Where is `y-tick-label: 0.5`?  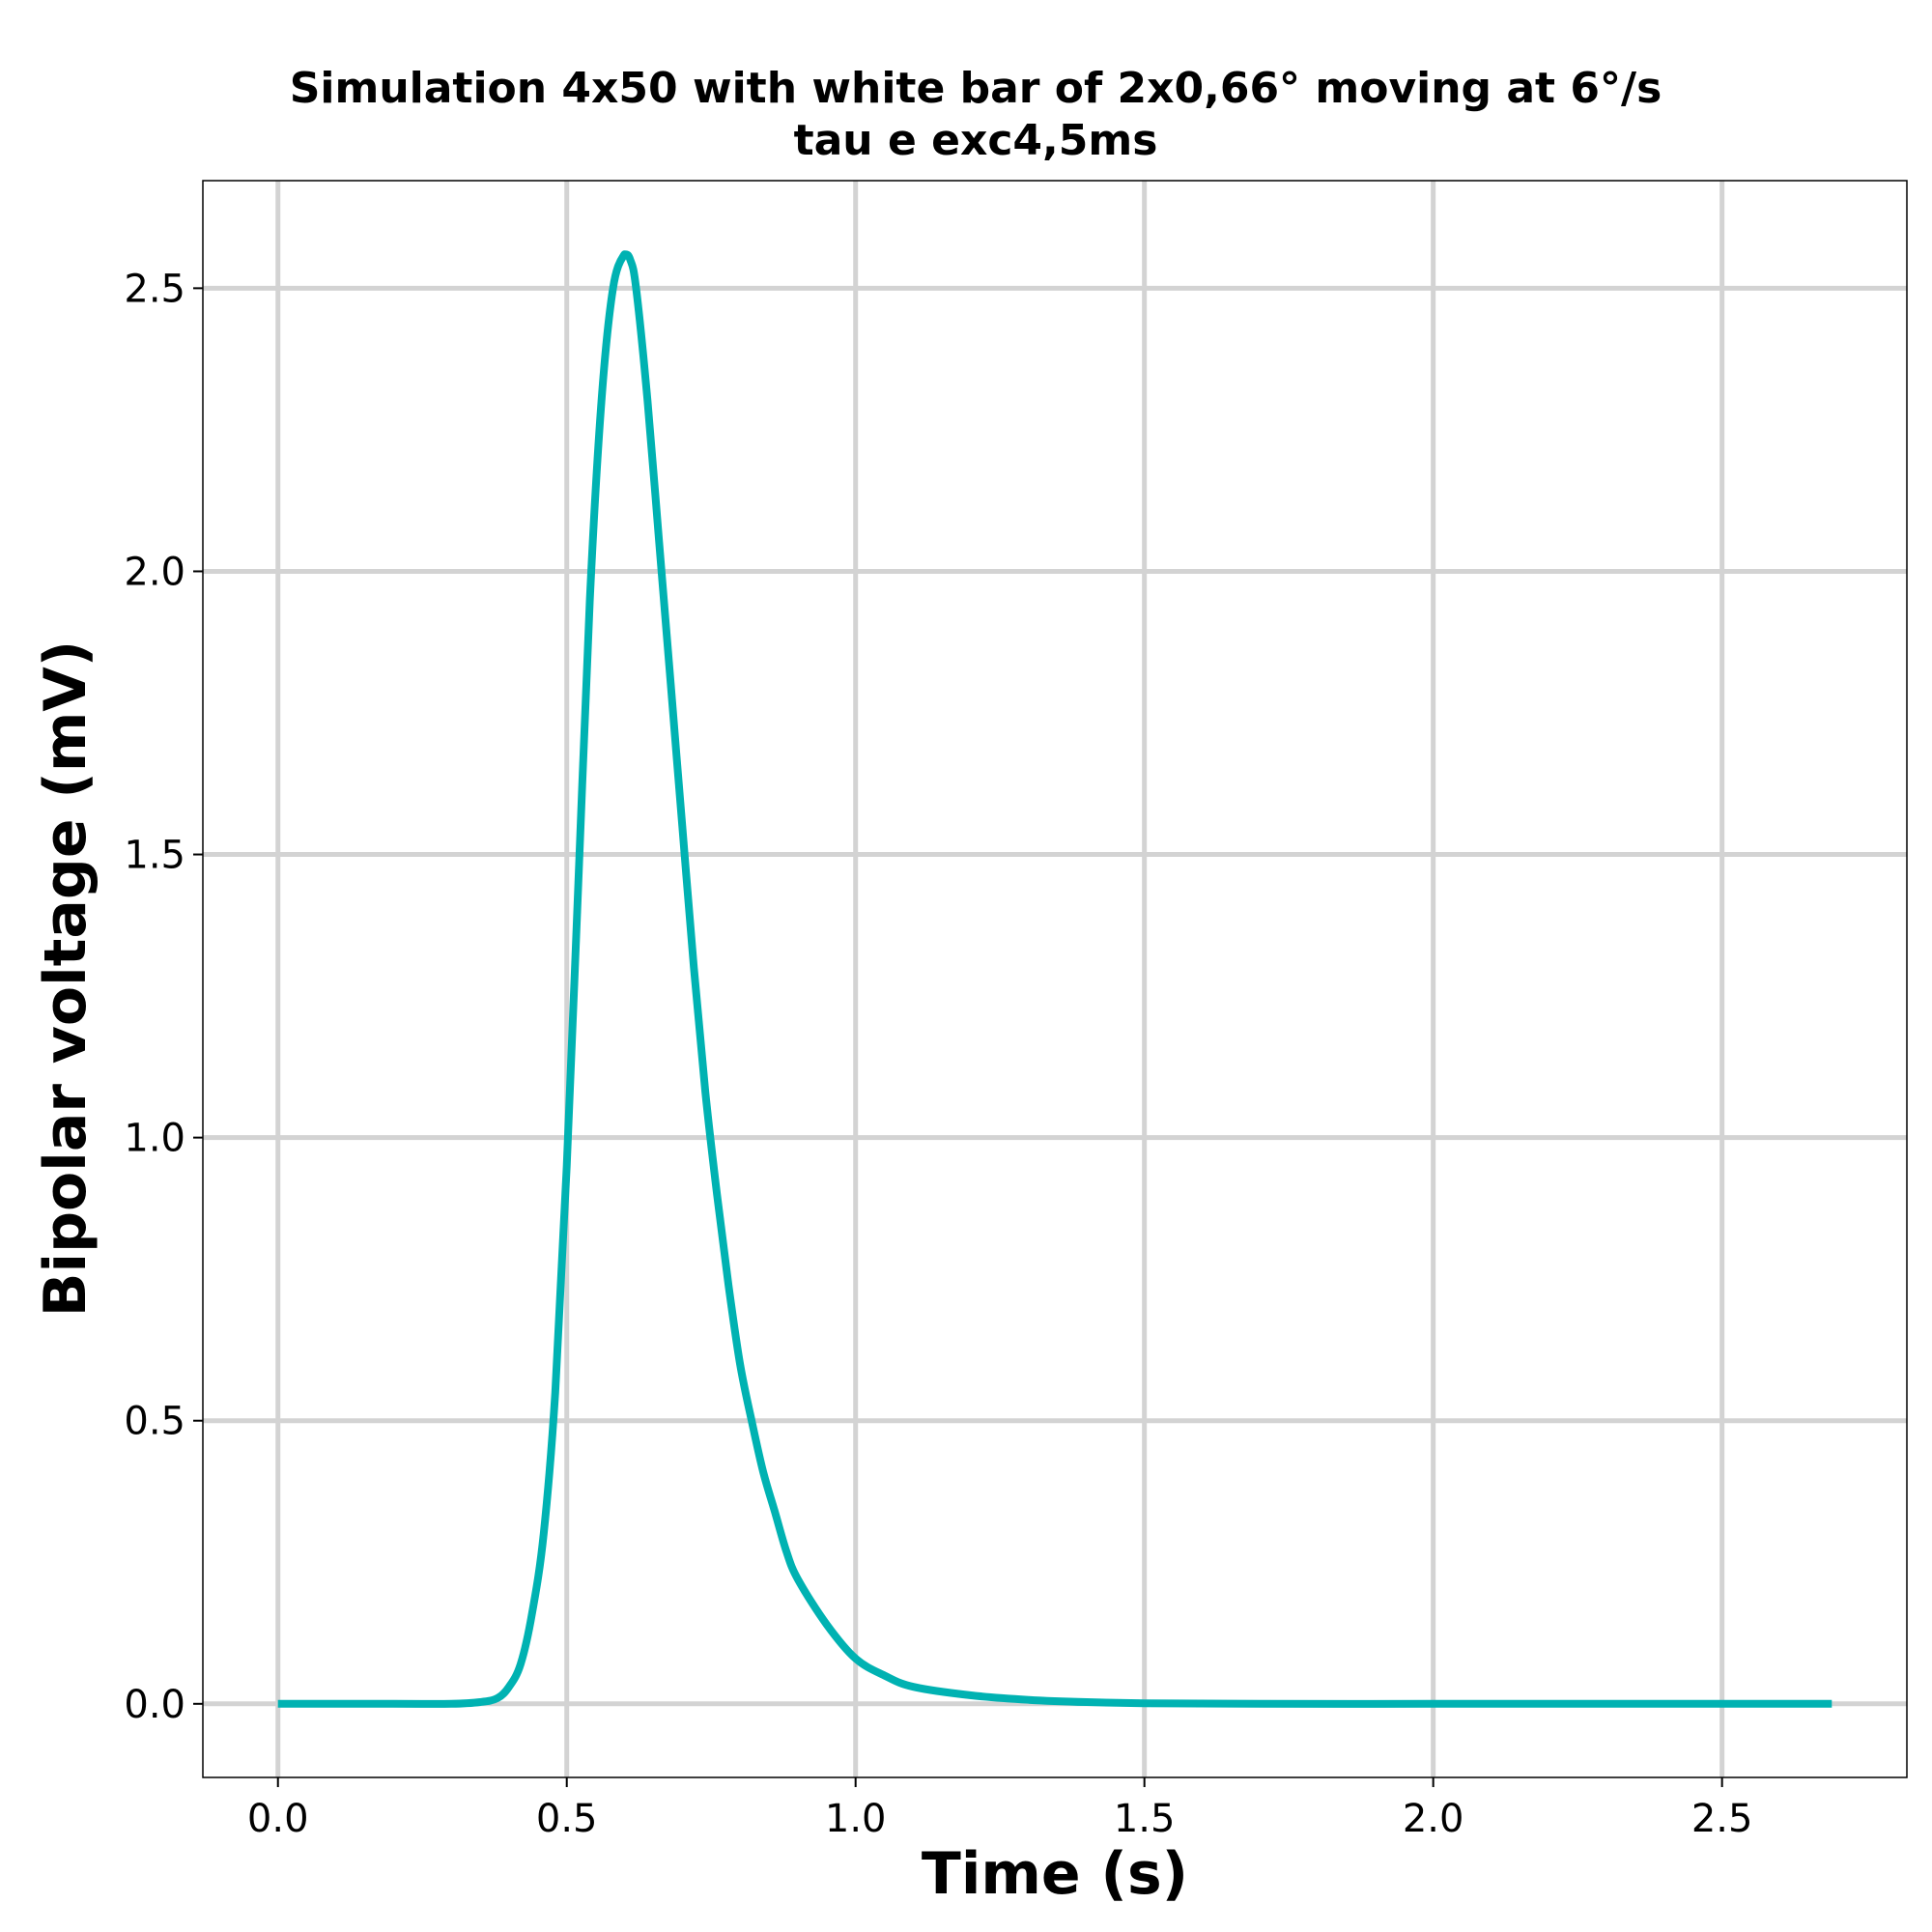
y-tick-label: 0.5 is located at coordinates (154, 1422).